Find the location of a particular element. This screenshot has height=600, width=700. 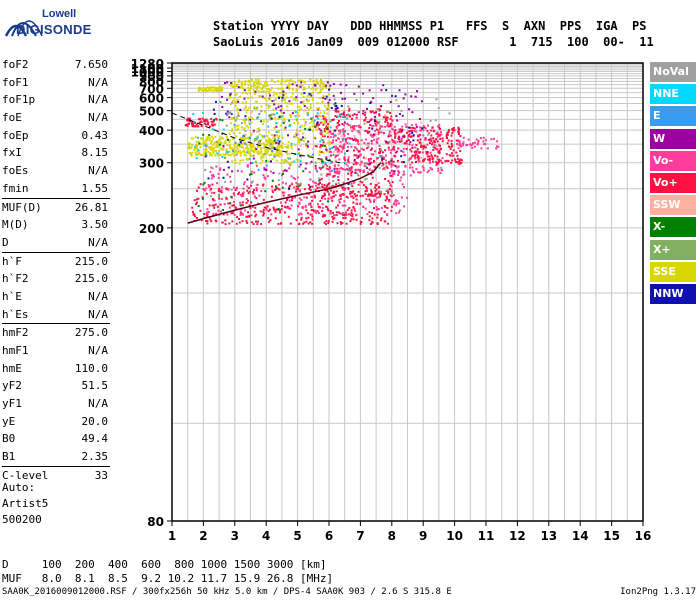

model-trace-dashed is located at coordinates (258, 138).